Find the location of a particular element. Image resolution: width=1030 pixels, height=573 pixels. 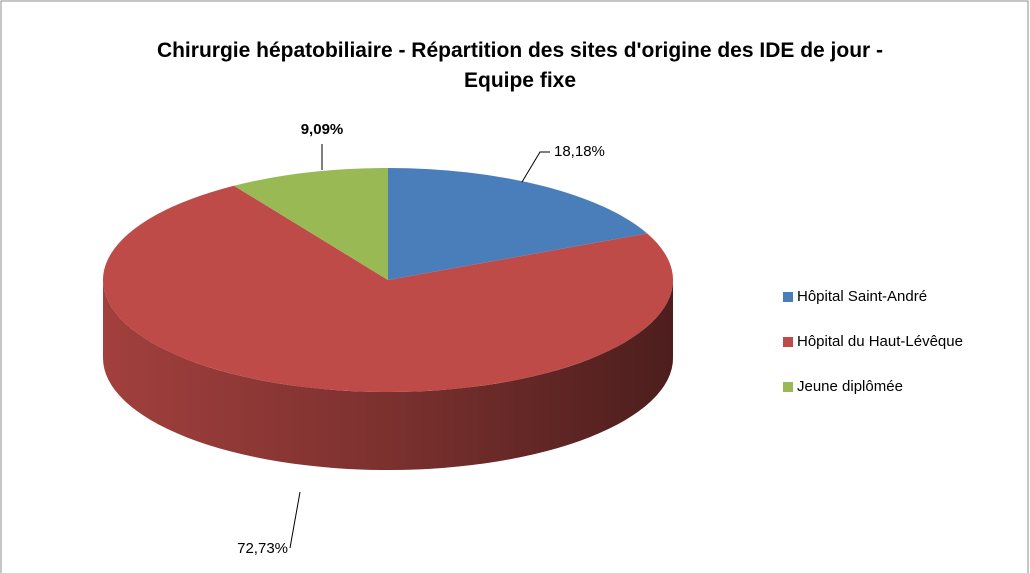

legend-label: Hôpital du Haut-Lévêque is located at coordinates (880, 341).